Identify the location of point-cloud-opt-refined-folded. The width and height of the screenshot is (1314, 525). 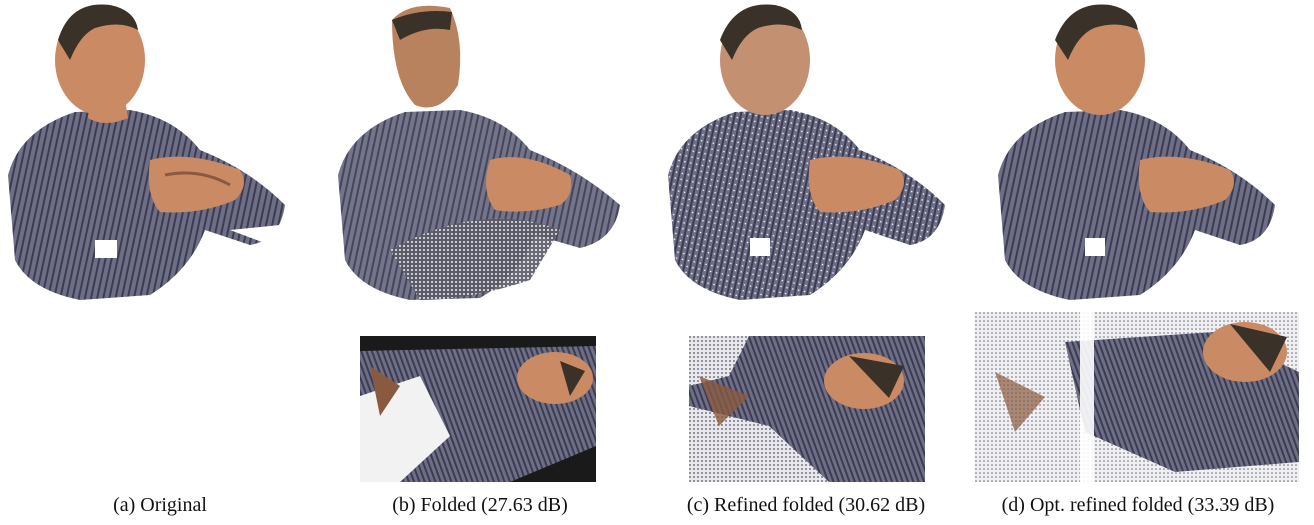
(1136, 152).